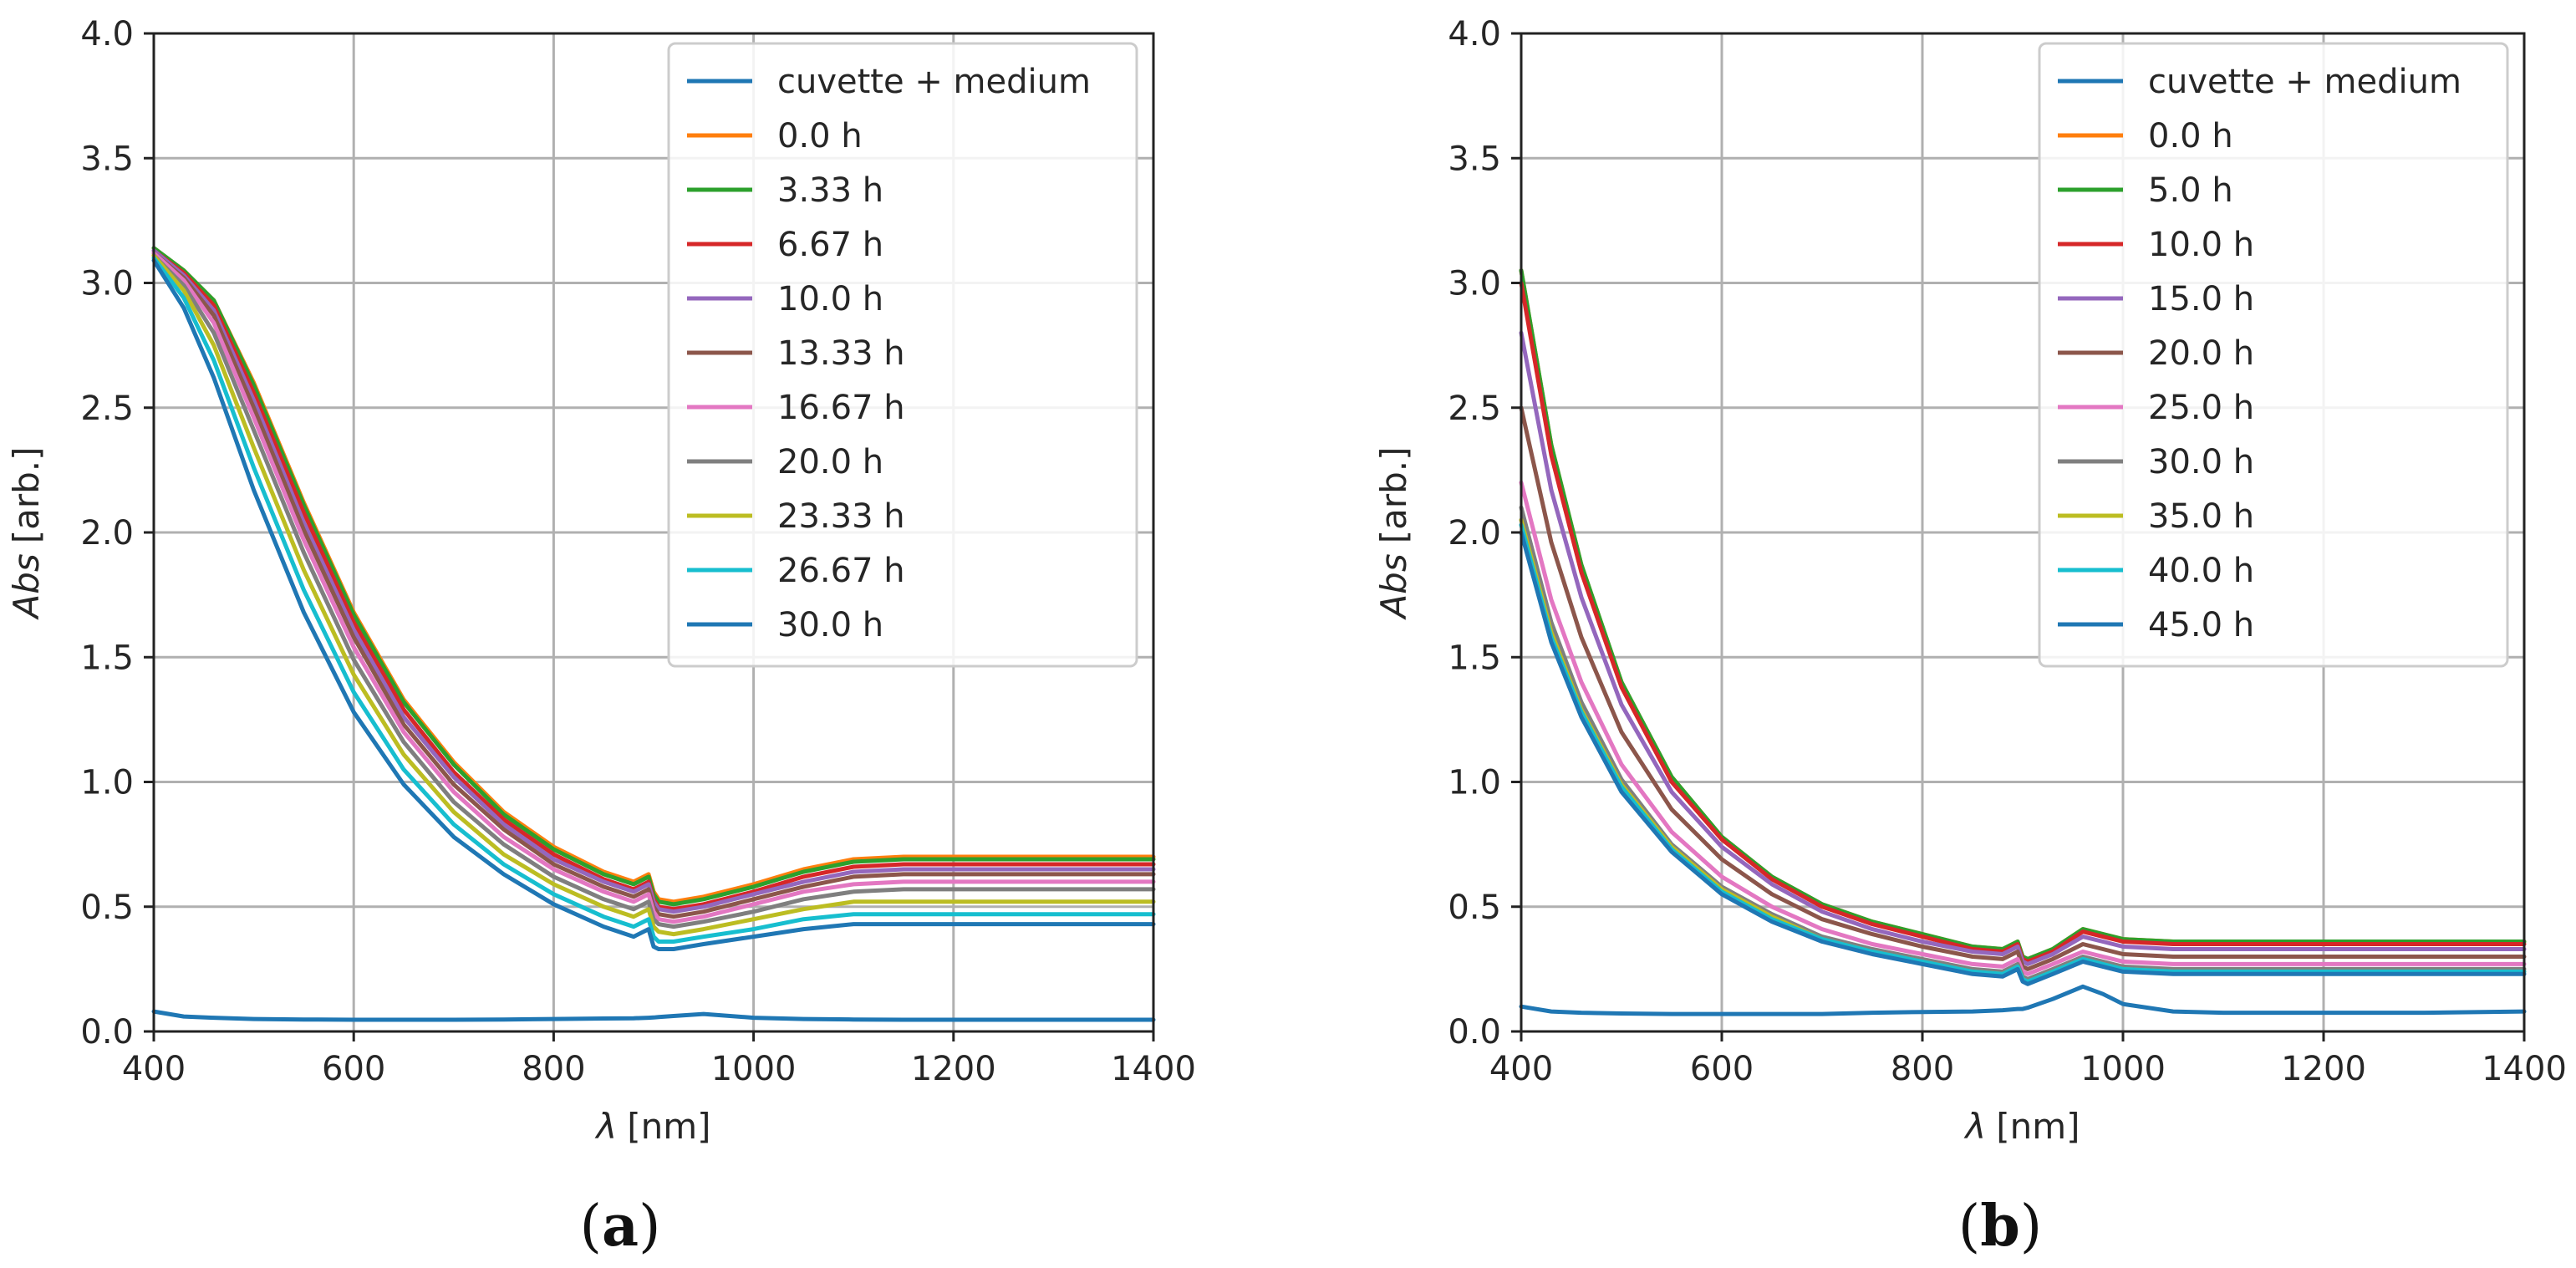 The height and width of the screenshot is (1268, 2576). What do you see at coordinates (830, 462) in the screenshot?
I see `legend-label-7: 20.0 h` at bounding box center [830, 462].